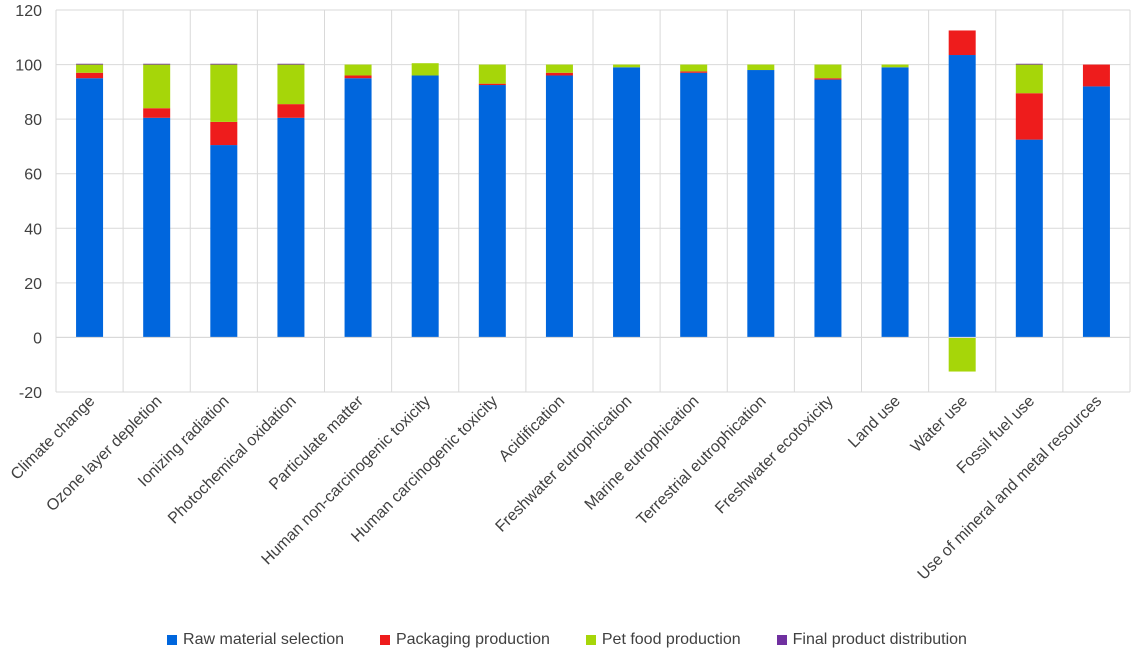 Image resolution: width=1134 pixels, height=649 pixels. I want to click on y-tick-label: 60, so click(33, 175).